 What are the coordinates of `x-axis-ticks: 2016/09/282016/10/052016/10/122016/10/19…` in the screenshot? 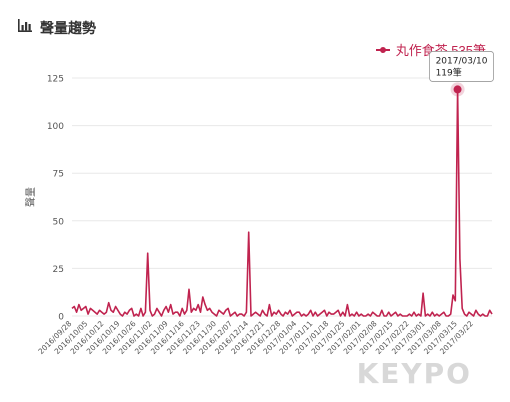 It's located at (255, 337).